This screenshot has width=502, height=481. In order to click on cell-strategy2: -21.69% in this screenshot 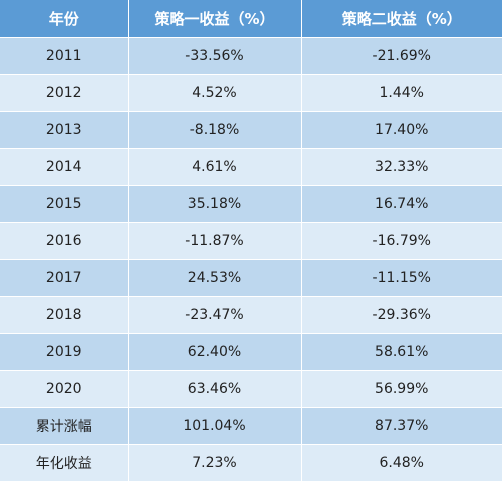, I will do `click(401, 56)`.